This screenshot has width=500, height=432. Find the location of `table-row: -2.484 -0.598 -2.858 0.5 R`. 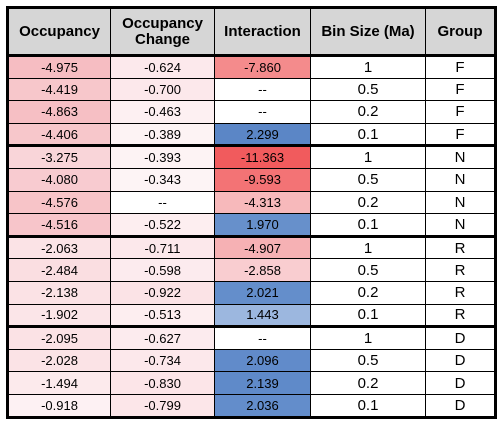

table-row: -2.484 -0.598 -2.858 0.5 R is located at coordinates (251, 270).